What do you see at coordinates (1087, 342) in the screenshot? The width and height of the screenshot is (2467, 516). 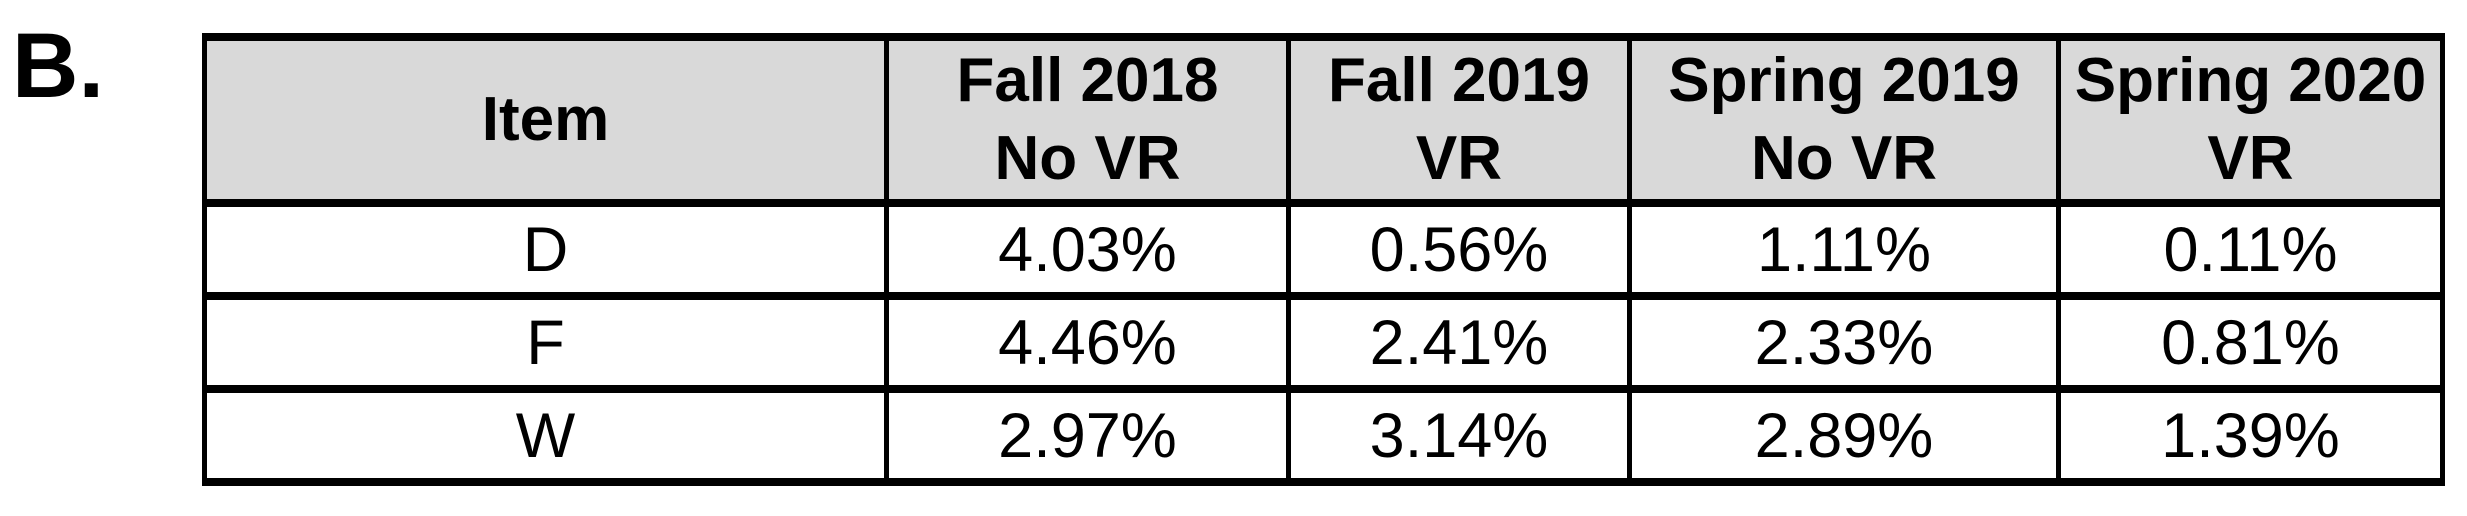 I see `cell-f-fall-2018: 4.46%` at bounding box center [1087, 342].